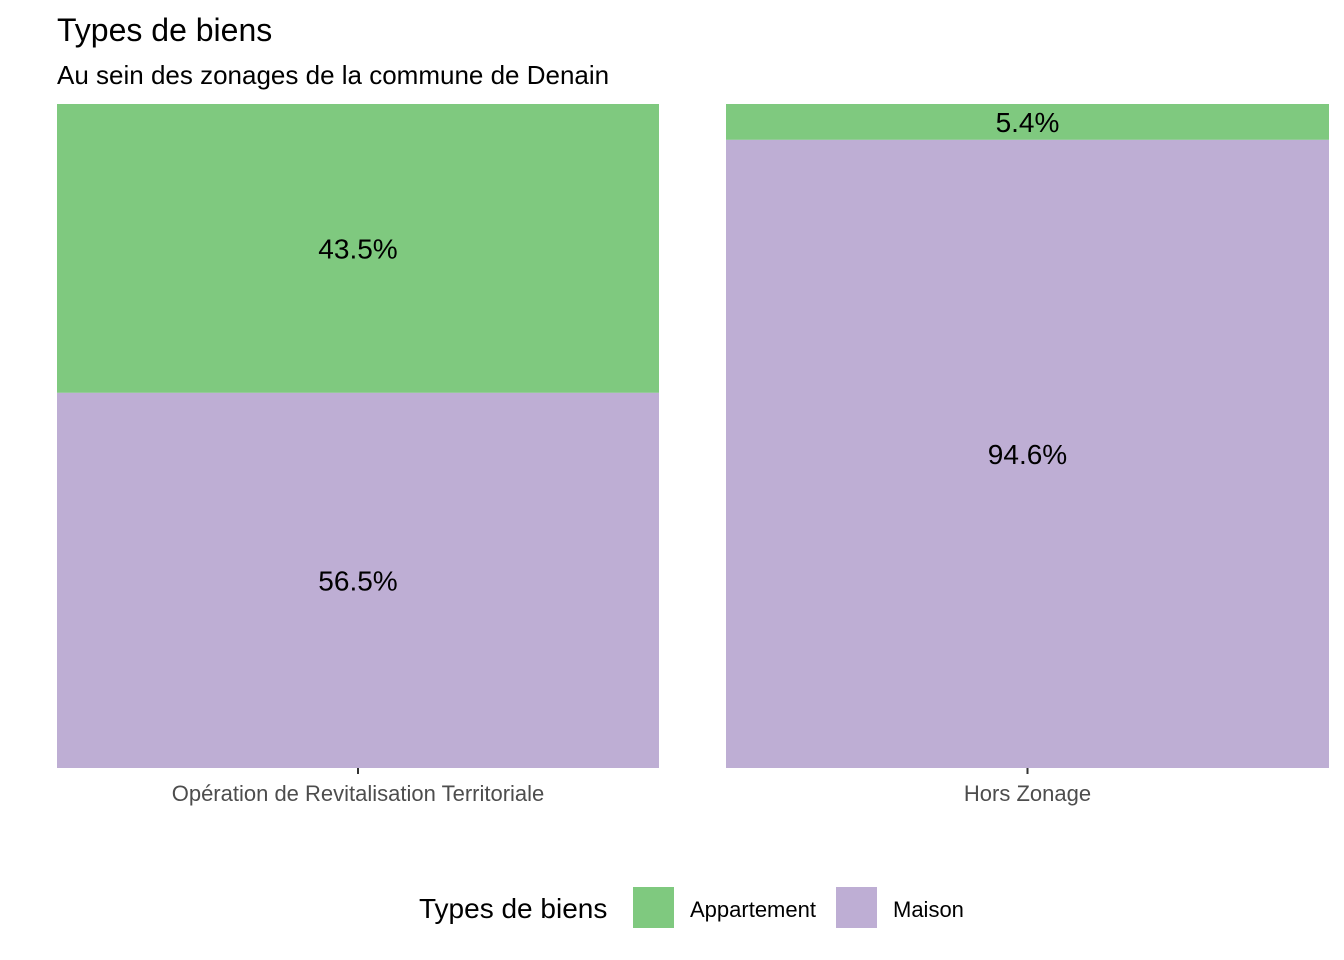  What do you see at coordinates (856, 907) in the screenshot?
I see `legend-key-maison` at bounding box center [856, 907].